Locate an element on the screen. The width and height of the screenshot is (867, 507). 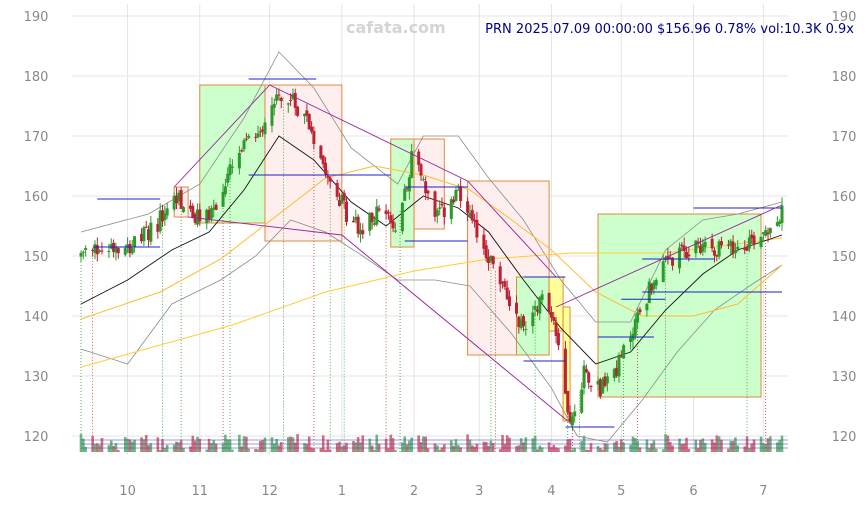
x-tick-label: 6 is located at coordinates (693, 491).